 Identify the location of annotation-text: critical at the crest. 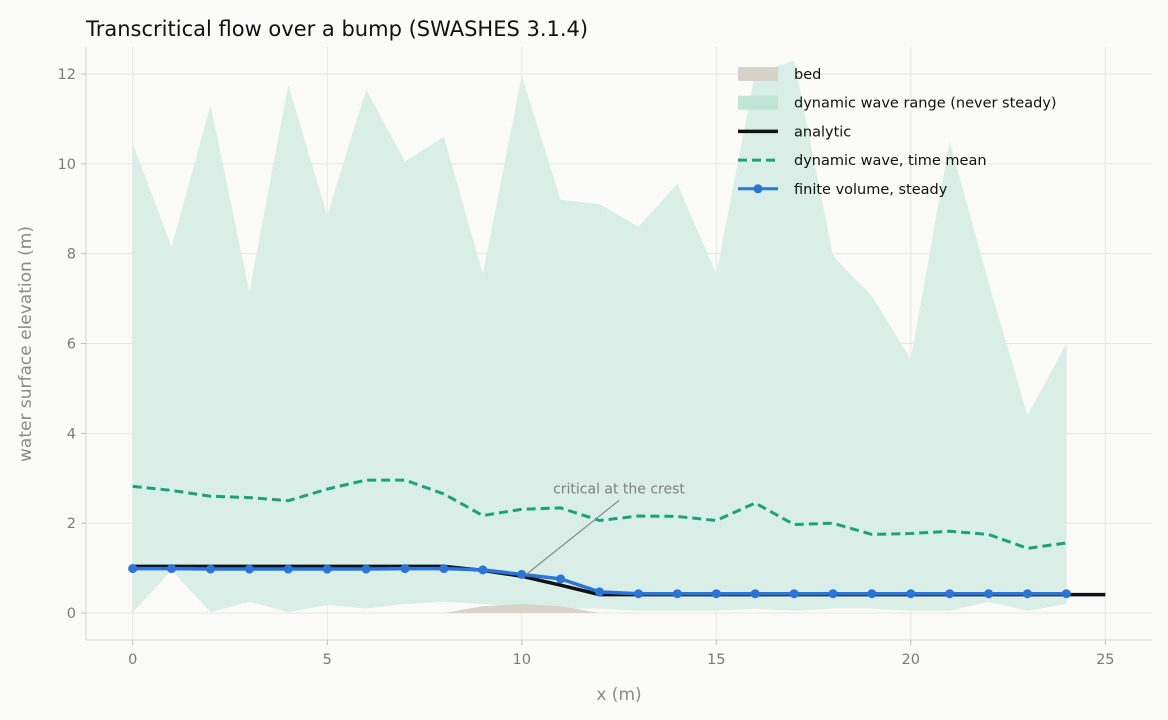
(619, 490).